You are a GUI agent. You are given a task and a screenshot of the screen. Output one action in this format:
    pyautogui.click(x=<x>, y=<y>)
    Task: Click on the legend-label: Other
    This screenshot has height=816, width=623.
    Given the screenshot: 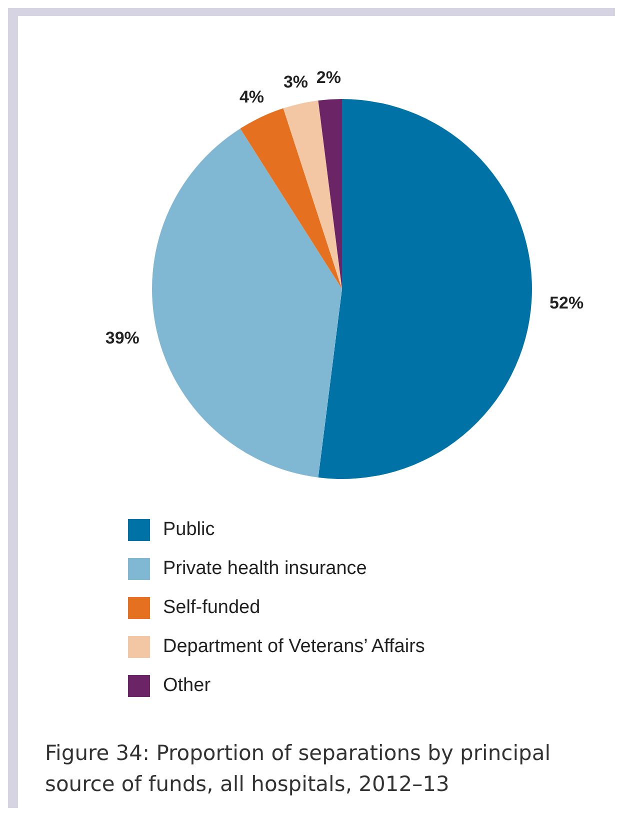 What is the action you would take?
    pyautogui.click(x=187, y=685)
    